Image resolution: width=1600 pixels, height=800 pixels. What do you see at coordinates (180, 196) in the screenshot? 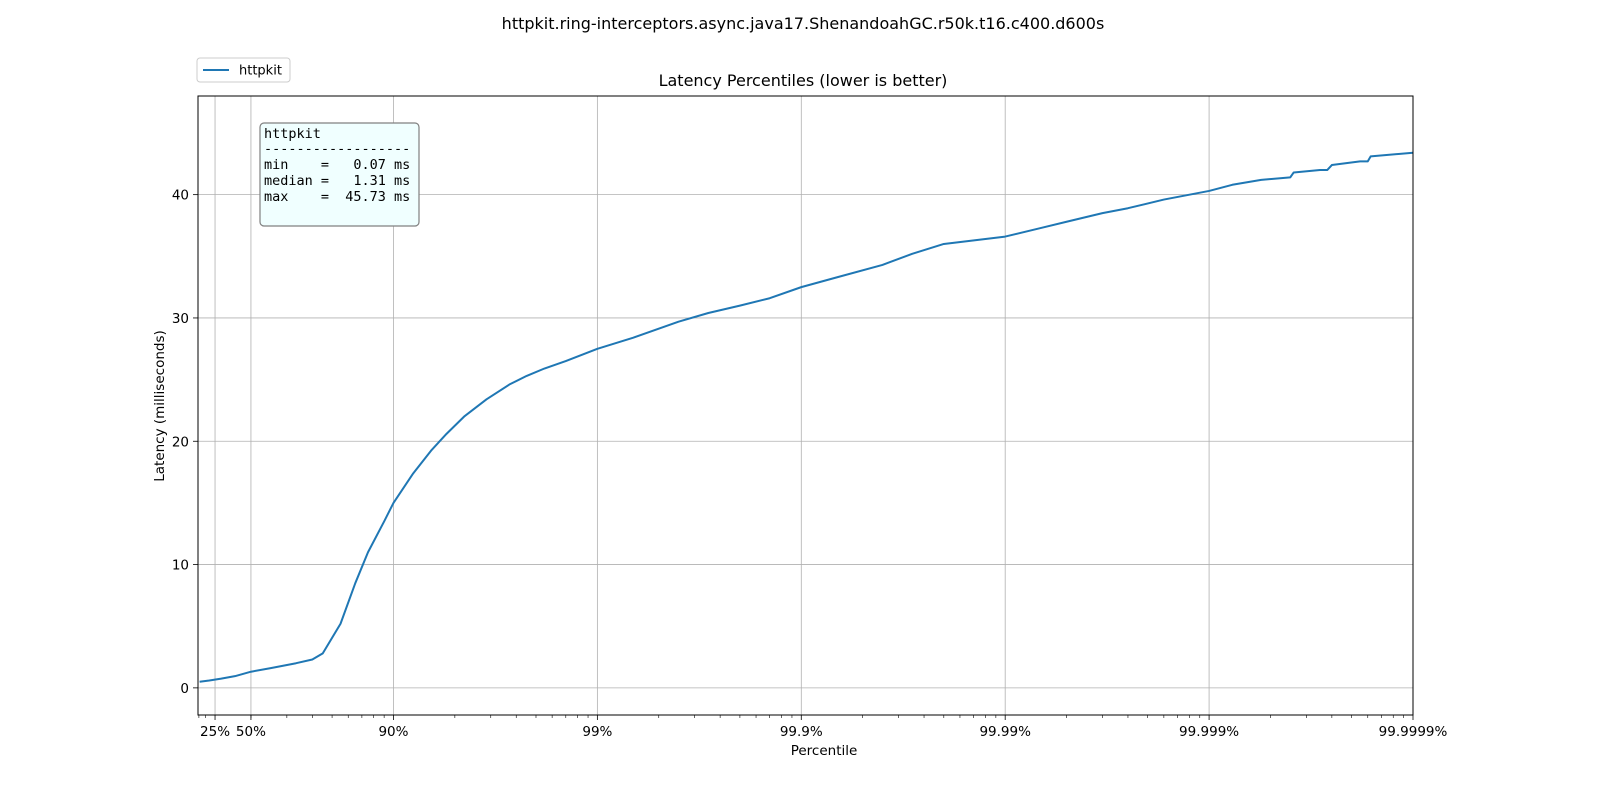
I see `y-tick-label: 40` at bounding box center [180, 196].